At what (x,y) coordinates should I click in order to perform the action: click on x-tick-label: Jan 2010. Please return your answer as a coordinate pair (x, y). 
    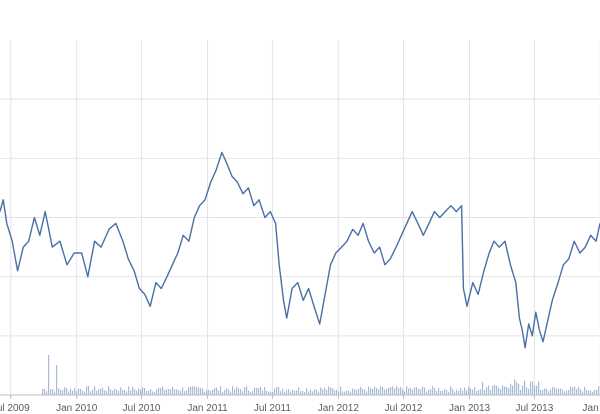
    Looking at the image, I should click on (77, 408).